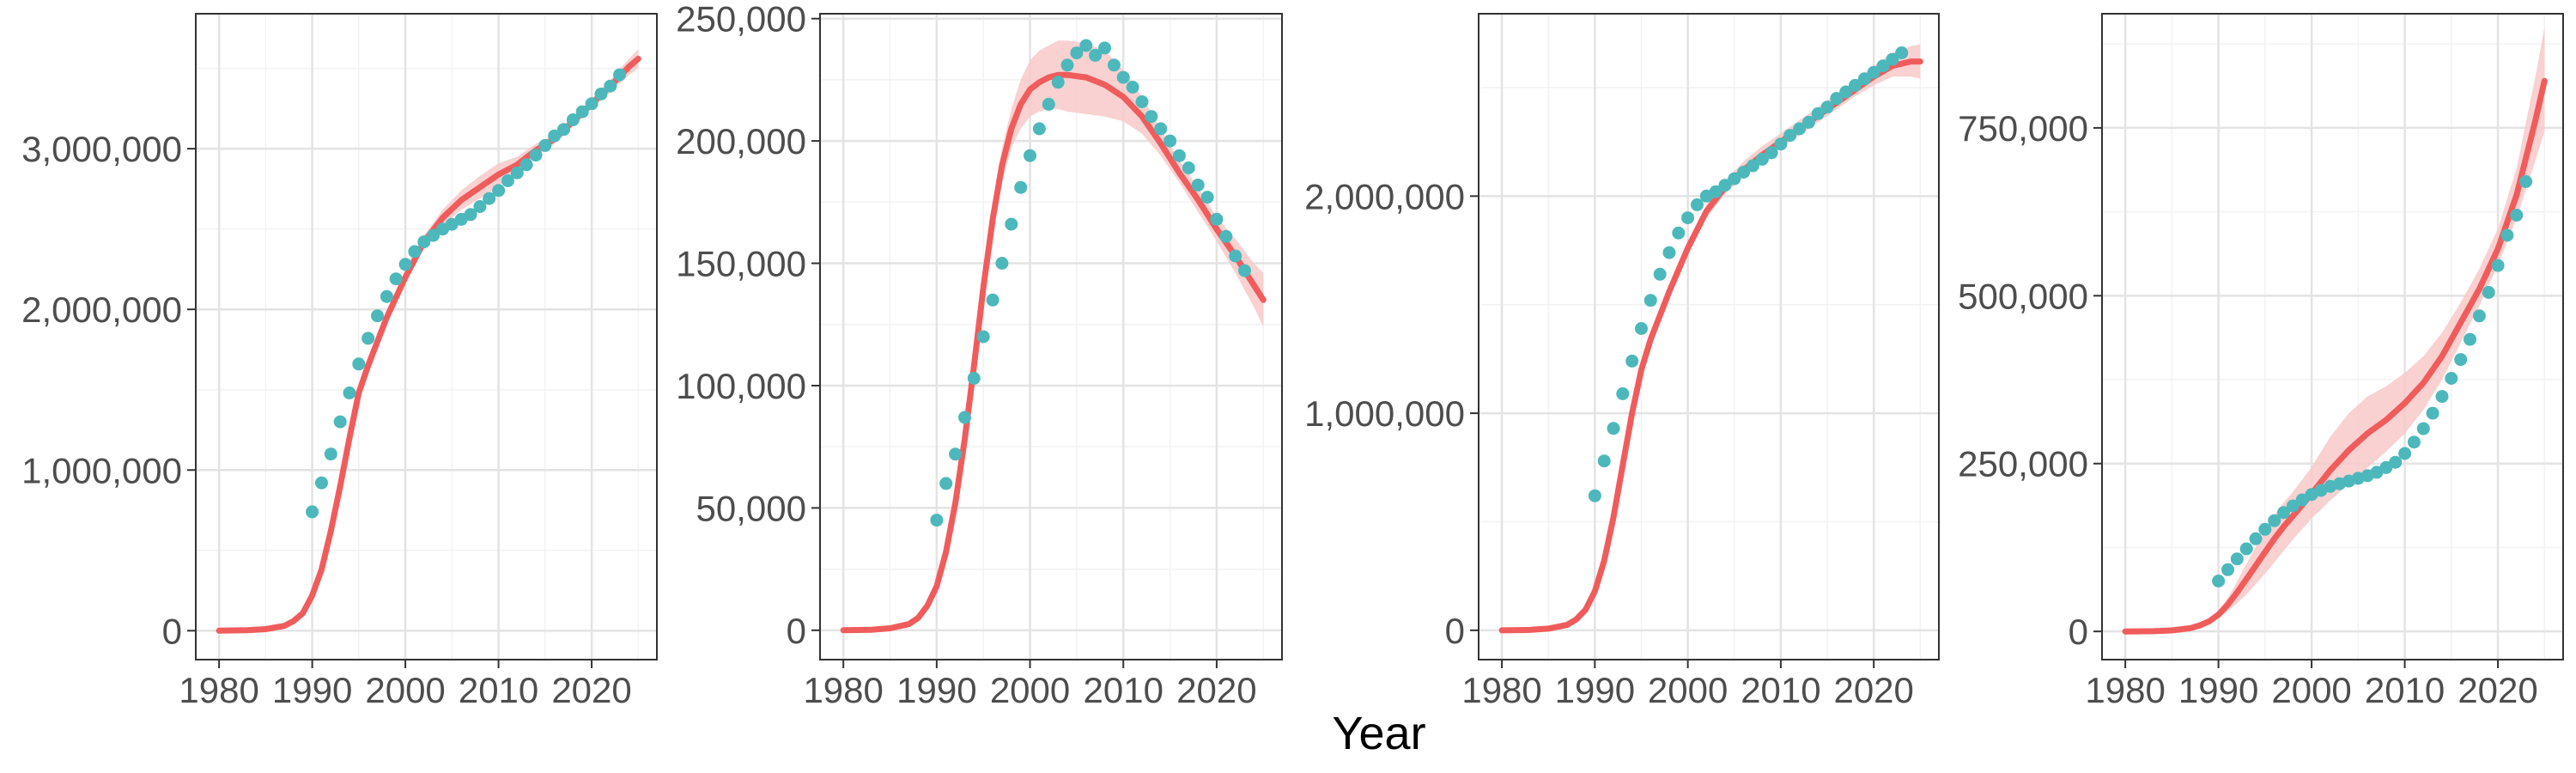 The width and height of the screenshot is (2576, 773). Describe the element at coordinates (936, 690) in the screenshot. I see `x-tick-label: 1990` at that location.